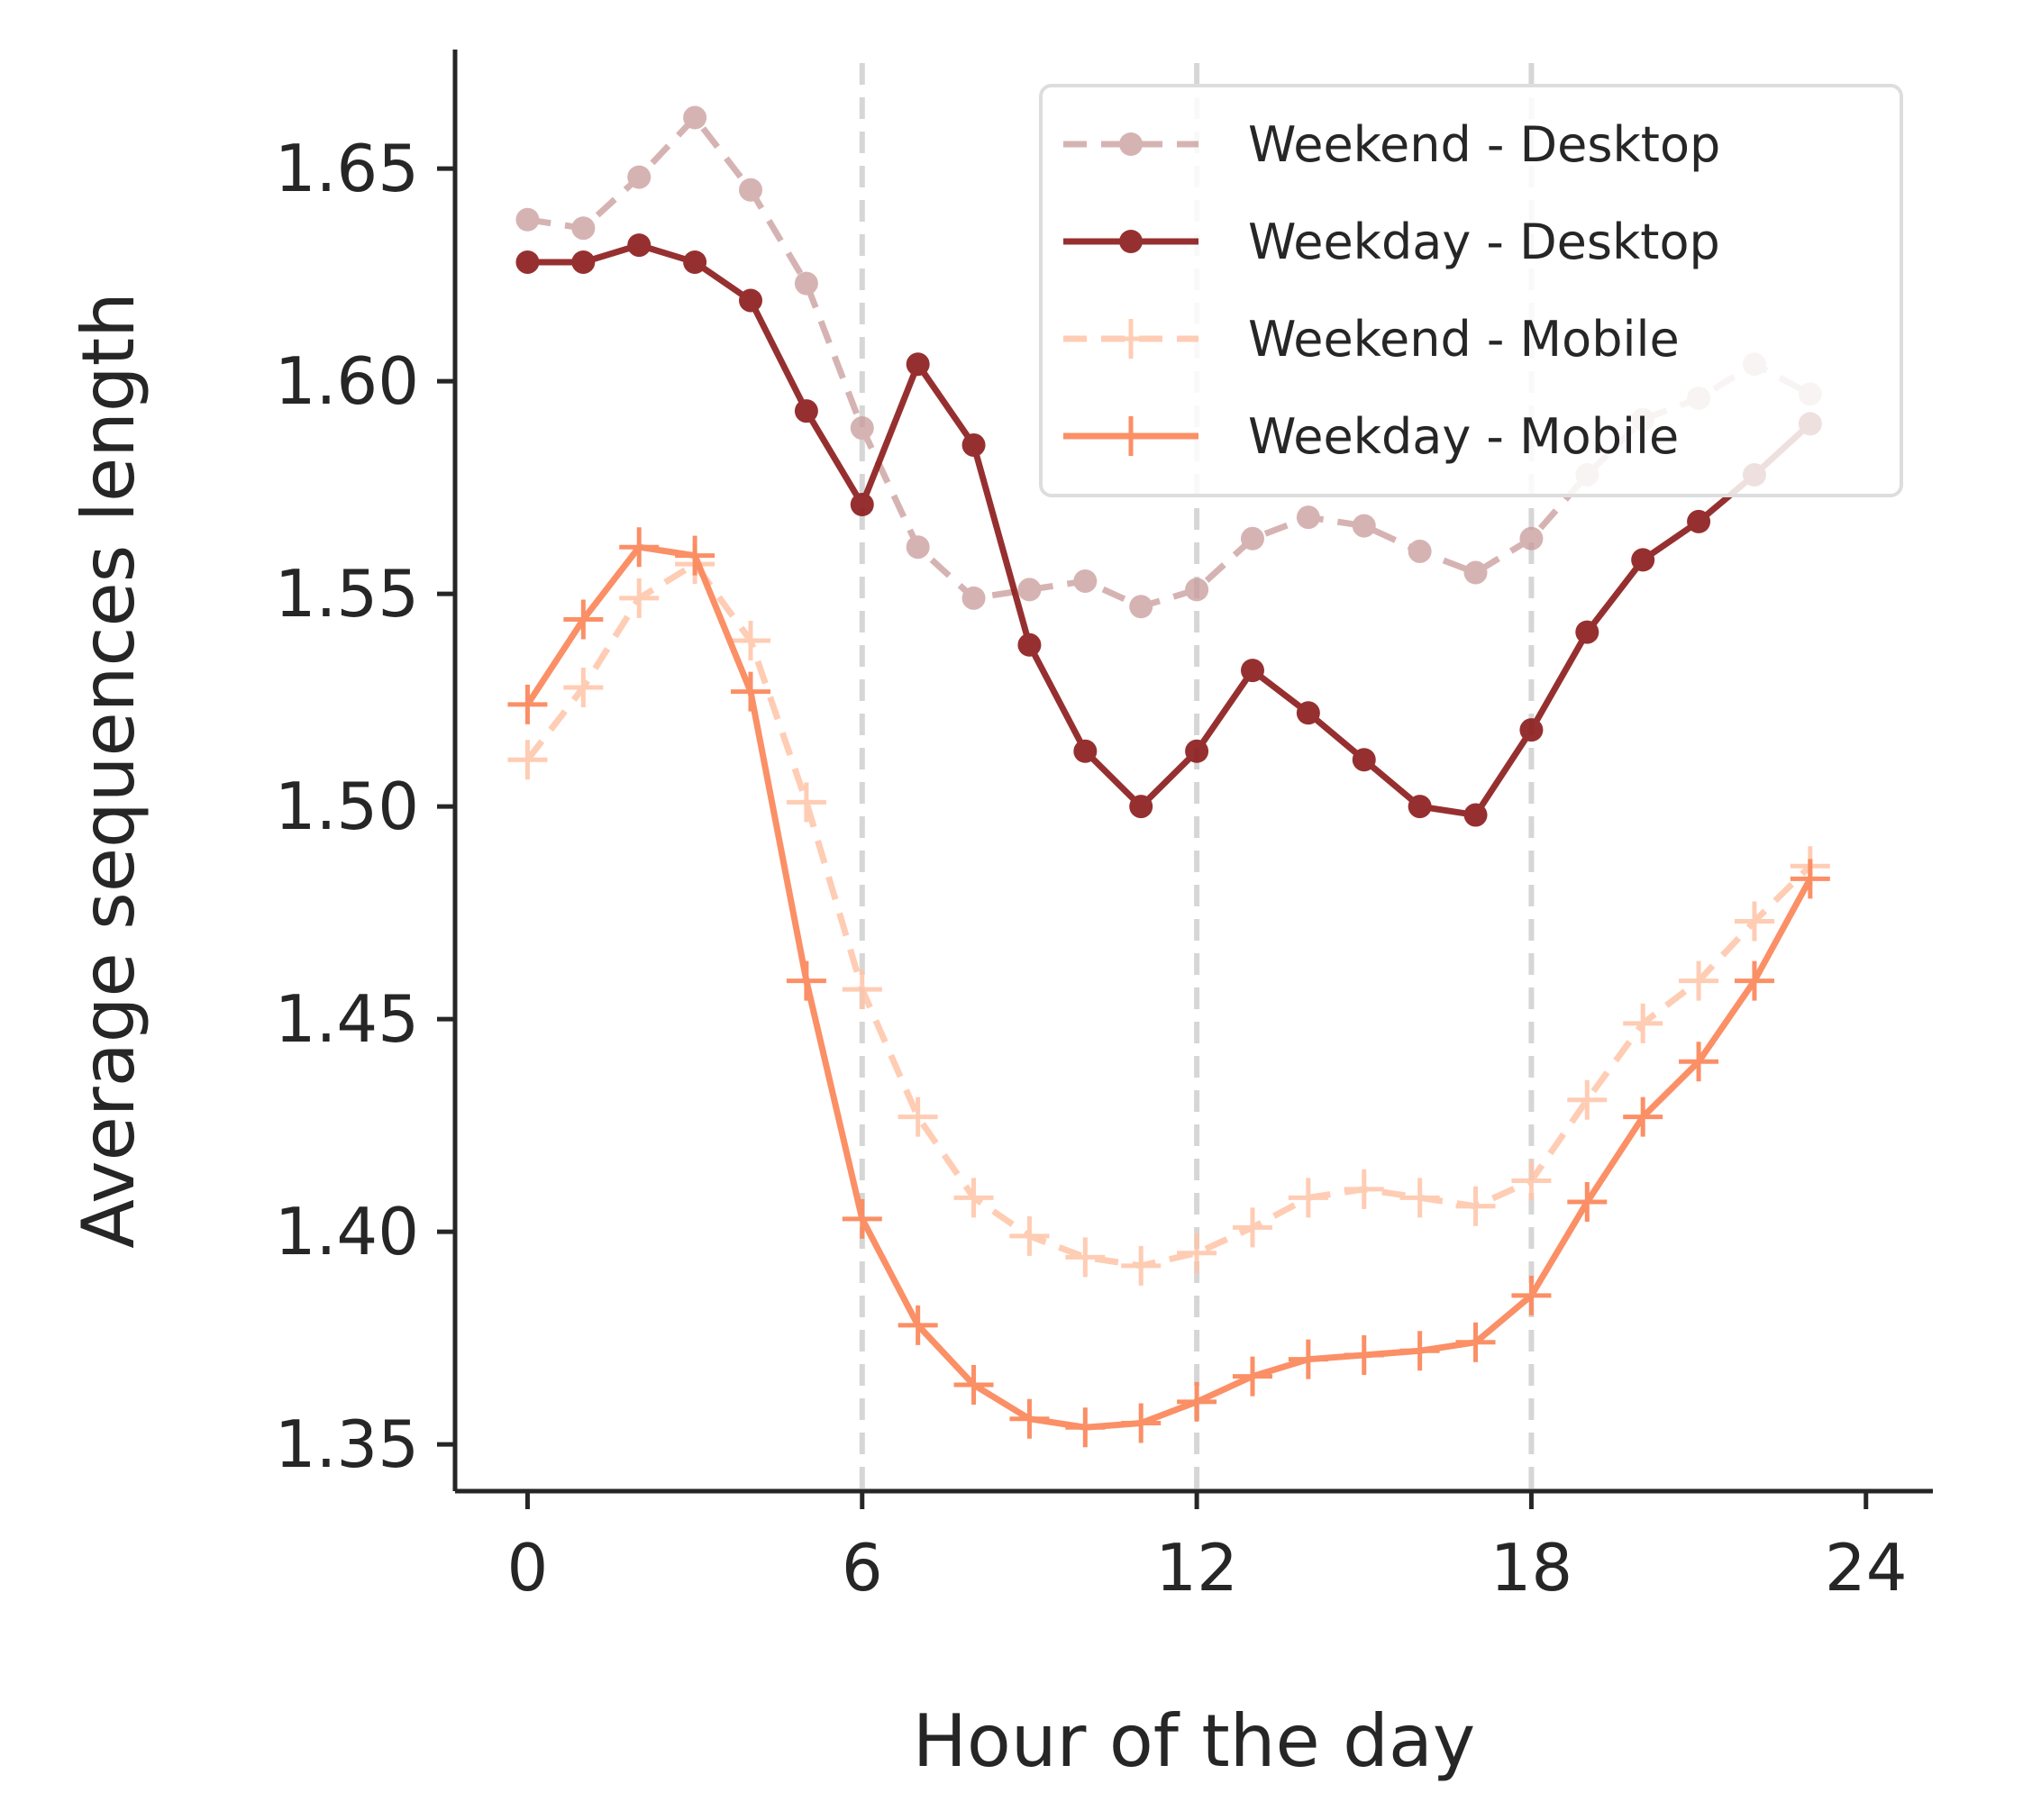 The height and width of the screenshot is (1820, 2023). Describe the element at coordinates (1196, 1568) in the screenshot. I see `x-tick-label: 12` at that location.